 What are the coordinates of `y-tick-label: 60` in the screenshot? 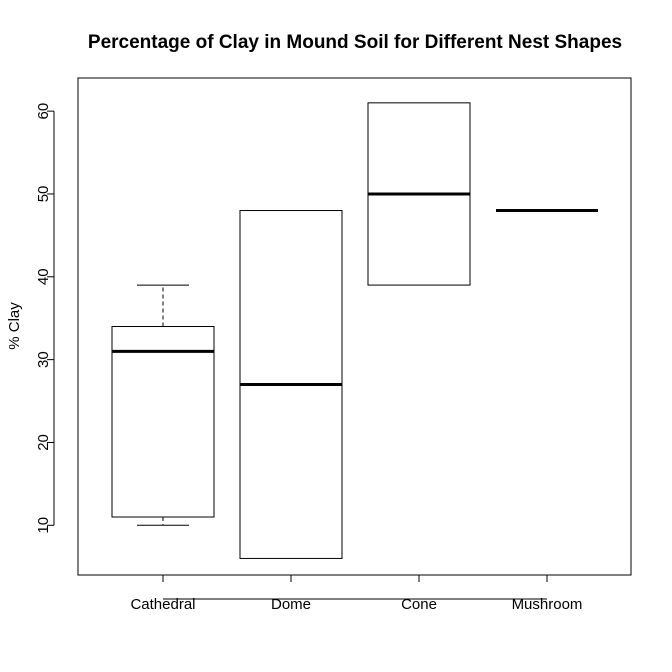 It's located at (43, 111).